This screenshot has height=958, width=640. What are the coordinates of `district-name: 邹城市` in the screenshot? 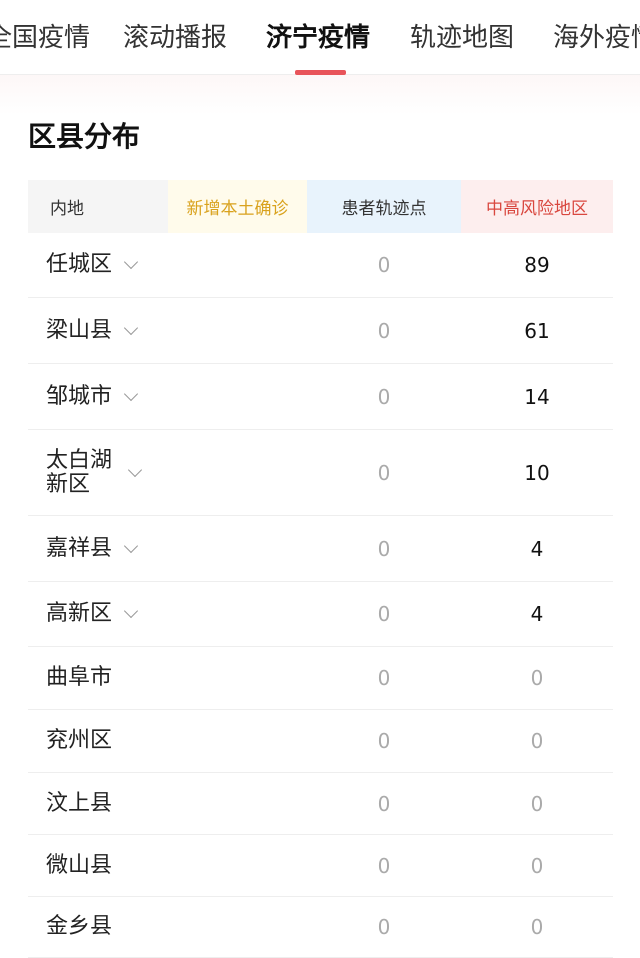 It's located at (79, 396).